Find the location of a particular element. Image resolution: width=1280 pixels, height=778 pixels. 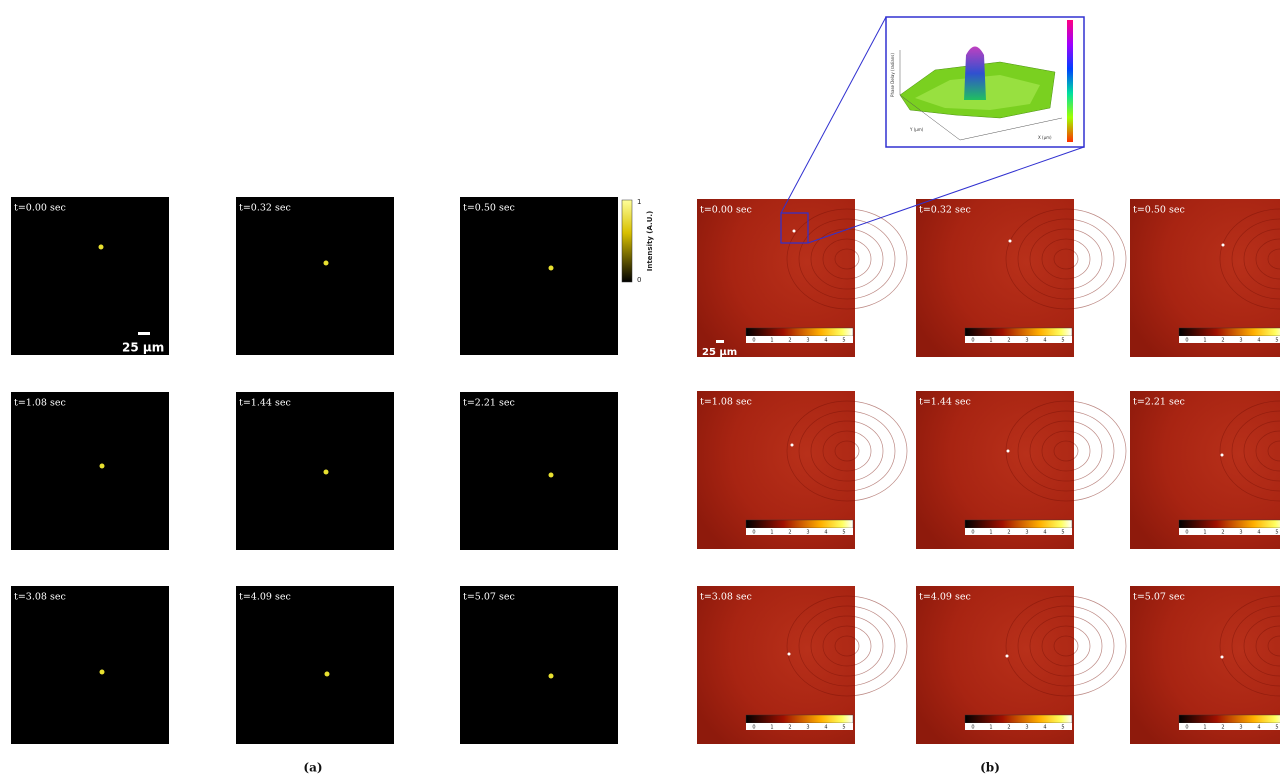

scale-bar is located at coordinates (720, 341).